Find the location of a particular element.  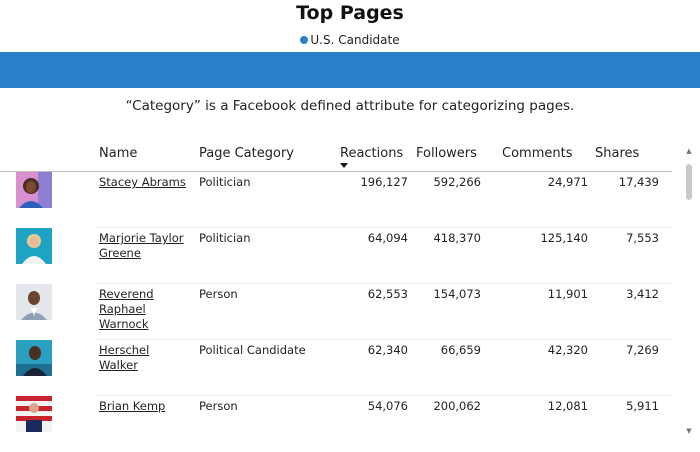

row-comments: 11,901 is located at coordinates (567, 294).